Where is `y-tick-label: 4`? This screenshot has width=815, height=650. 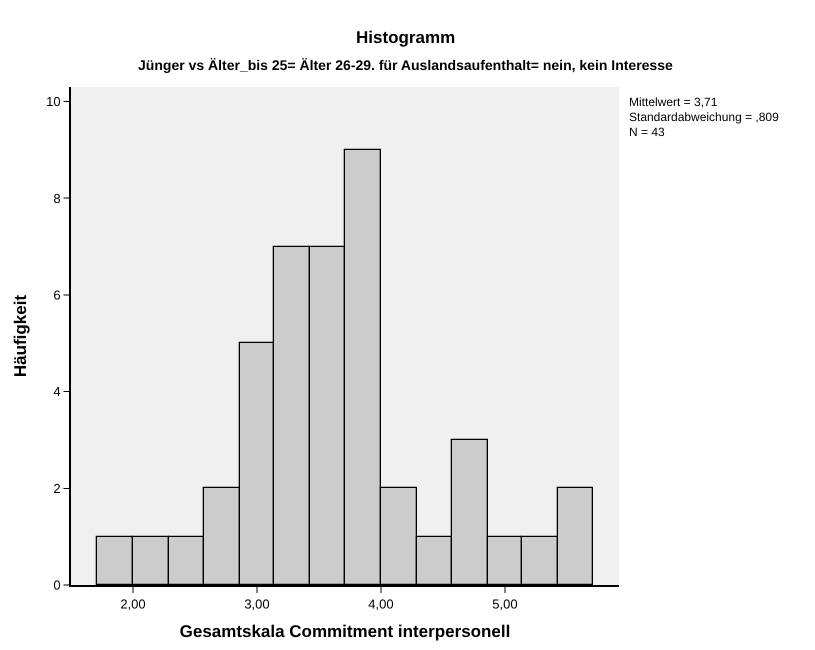
y-tick-label: 4 is located at coordinates (57, 392).